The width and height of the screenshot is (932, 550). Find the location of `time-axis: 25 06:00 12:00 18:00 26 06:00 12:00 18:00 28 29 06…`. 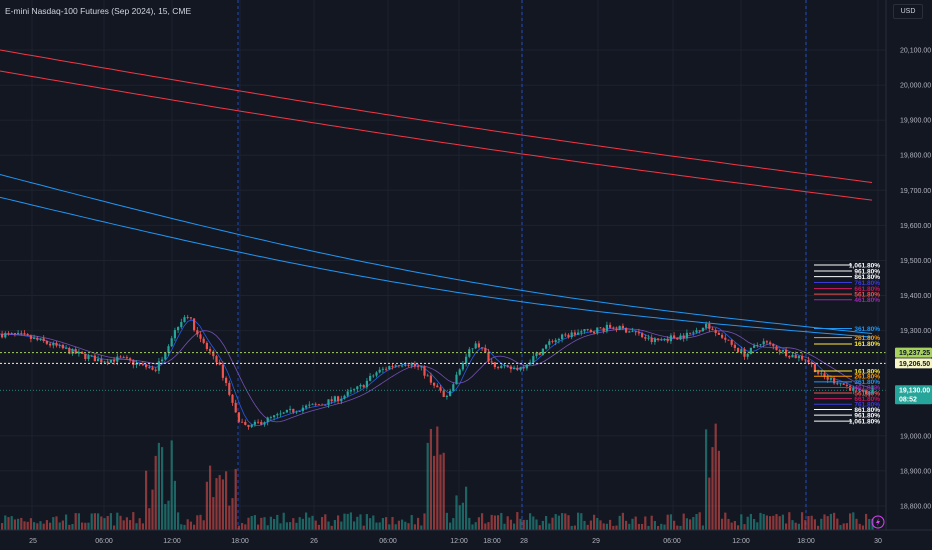

time-axis: 25 06:00 12:00 18:00 26 06:00 12:00 18:00 28 29 06… is located at coordinates (455, 541).